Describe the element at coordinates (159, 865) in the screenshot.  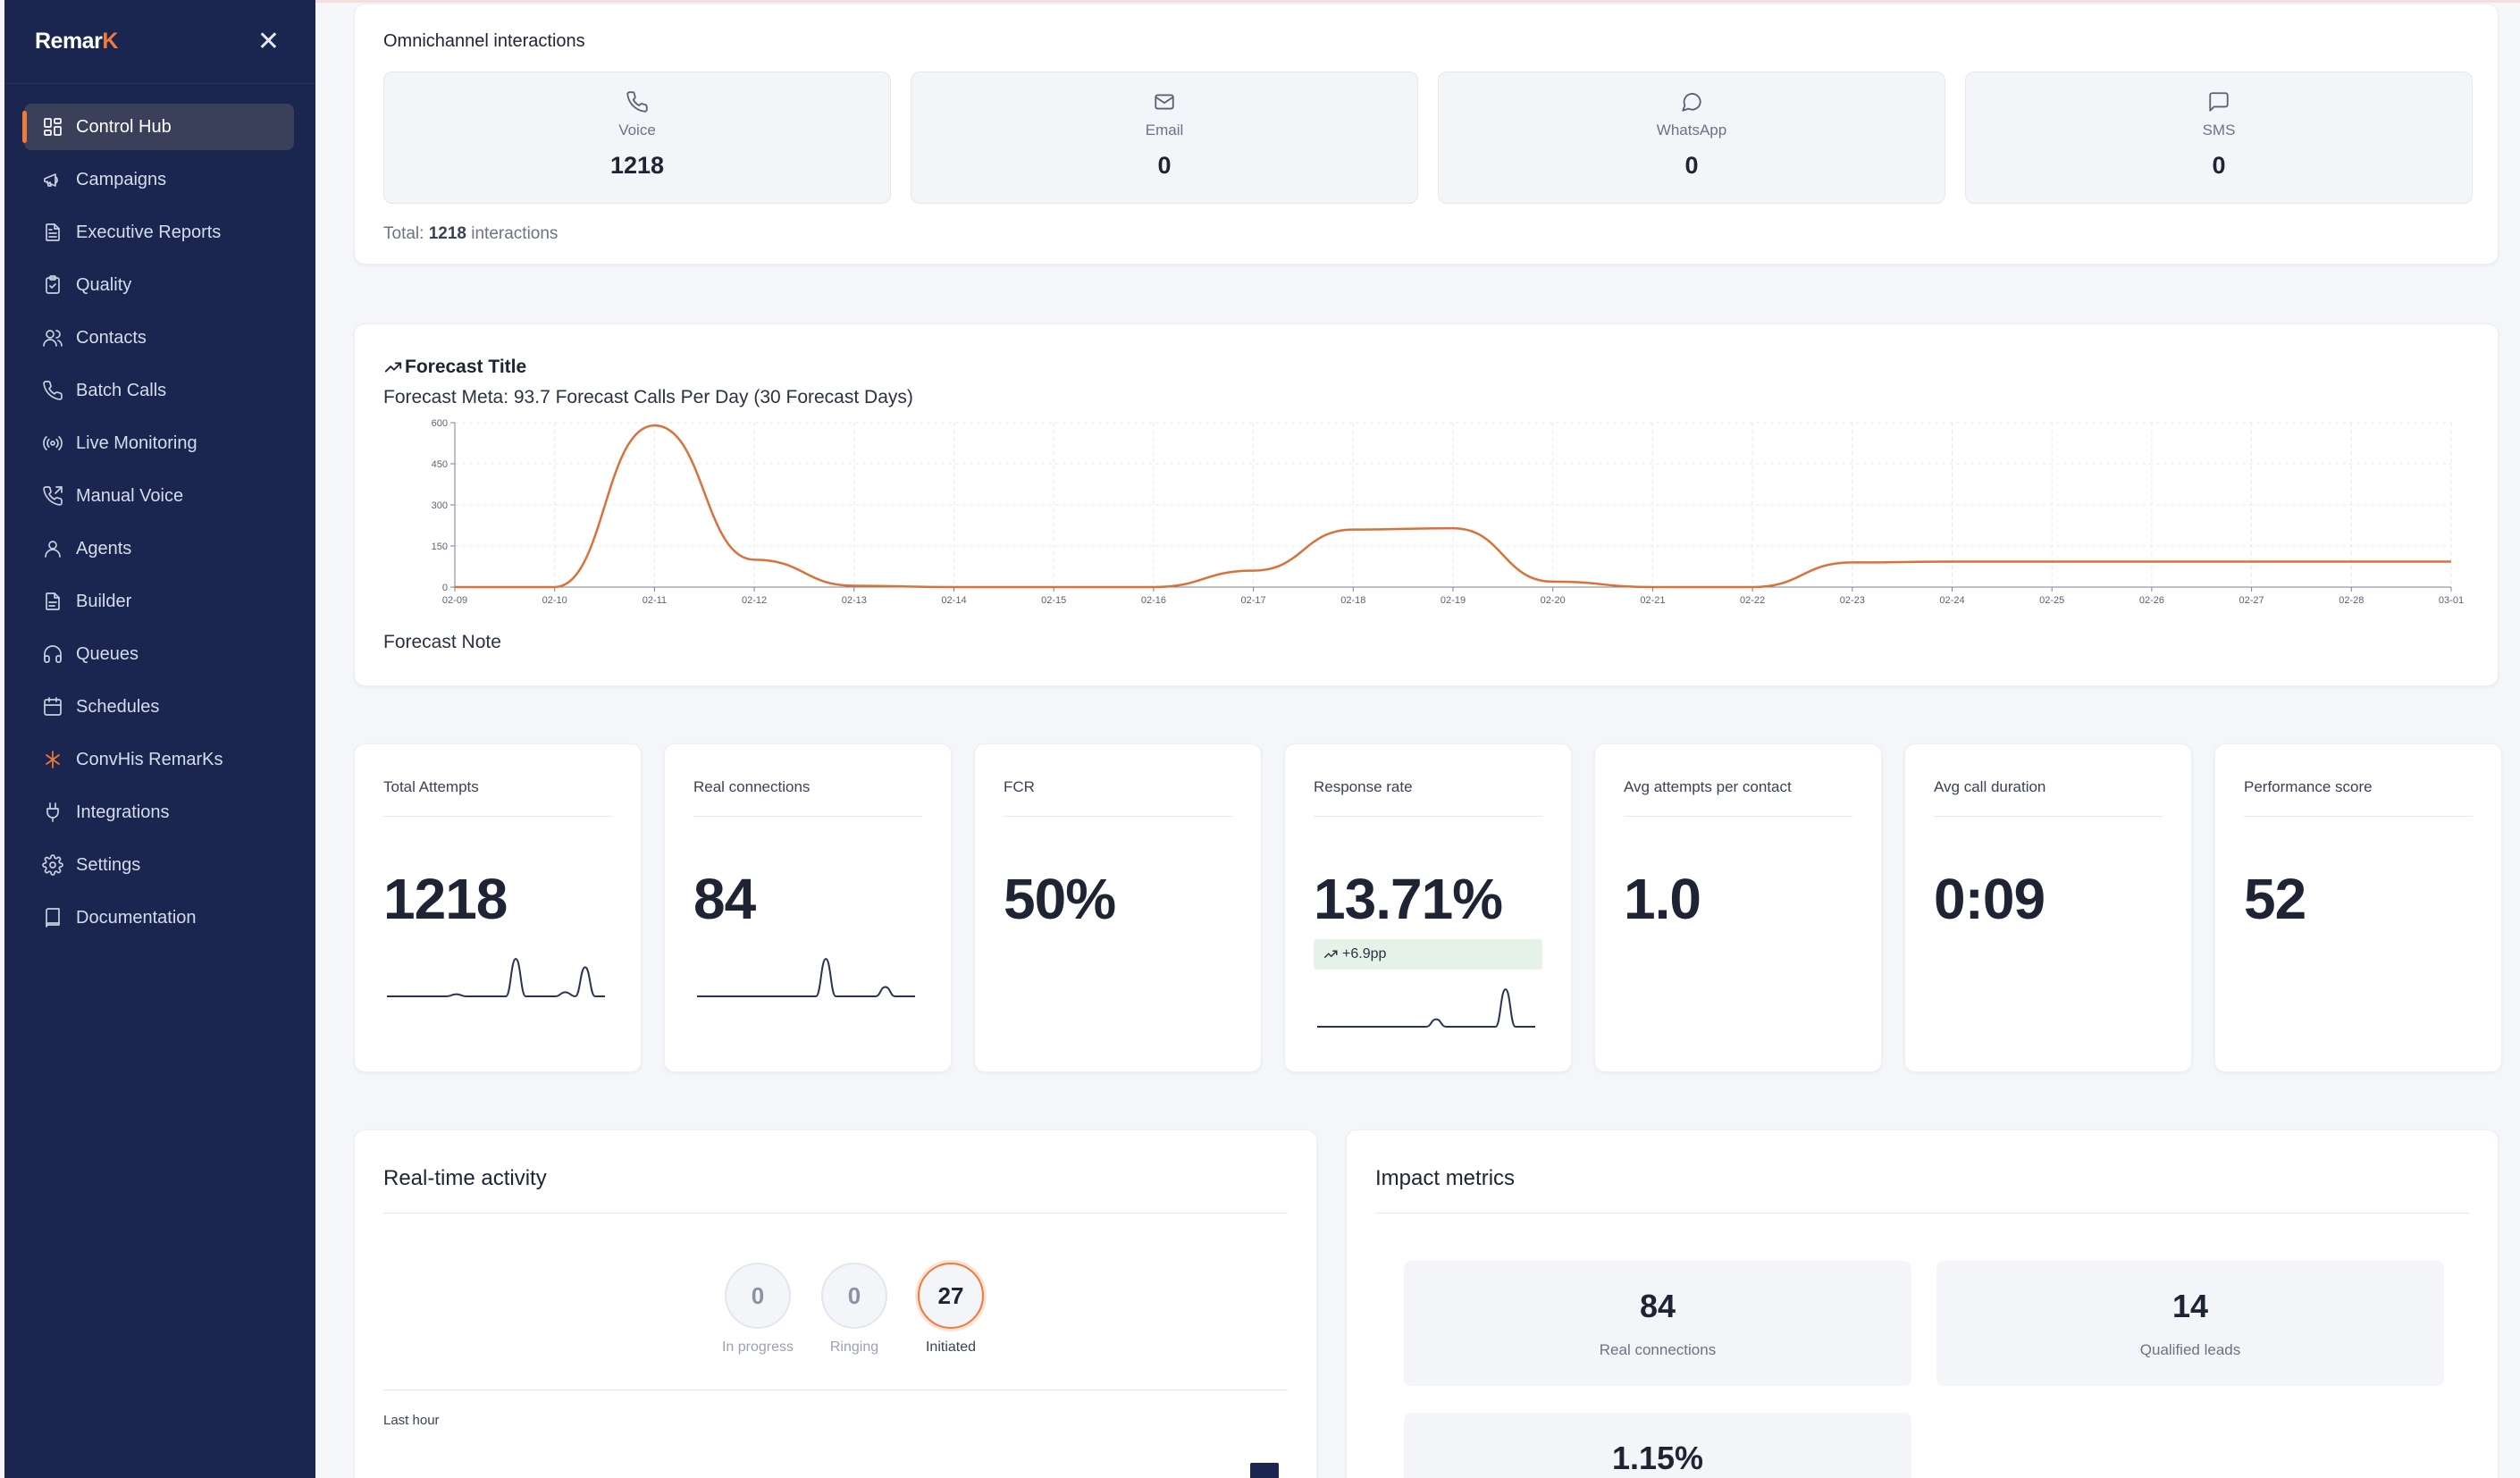
I see `sidebar-item-settings: Settings` at that location.